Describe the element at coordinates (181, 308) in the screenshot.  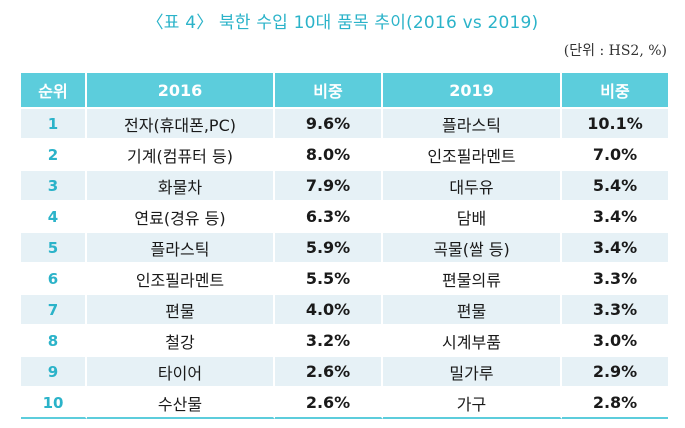
I see `item-2016-cell: 편물` at that location.